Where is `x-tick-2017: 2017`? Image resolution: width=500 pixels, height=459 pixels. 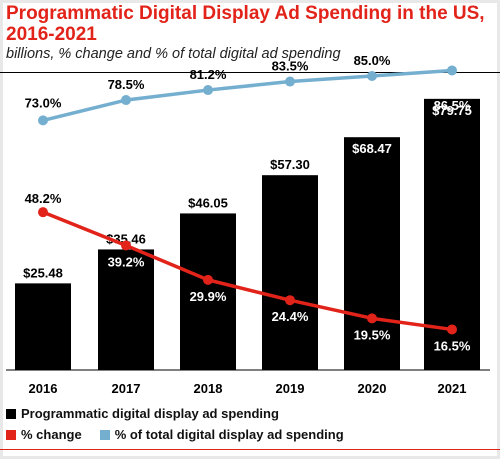 x-tick-2017: 2017 is located at coordinates (126, 388).